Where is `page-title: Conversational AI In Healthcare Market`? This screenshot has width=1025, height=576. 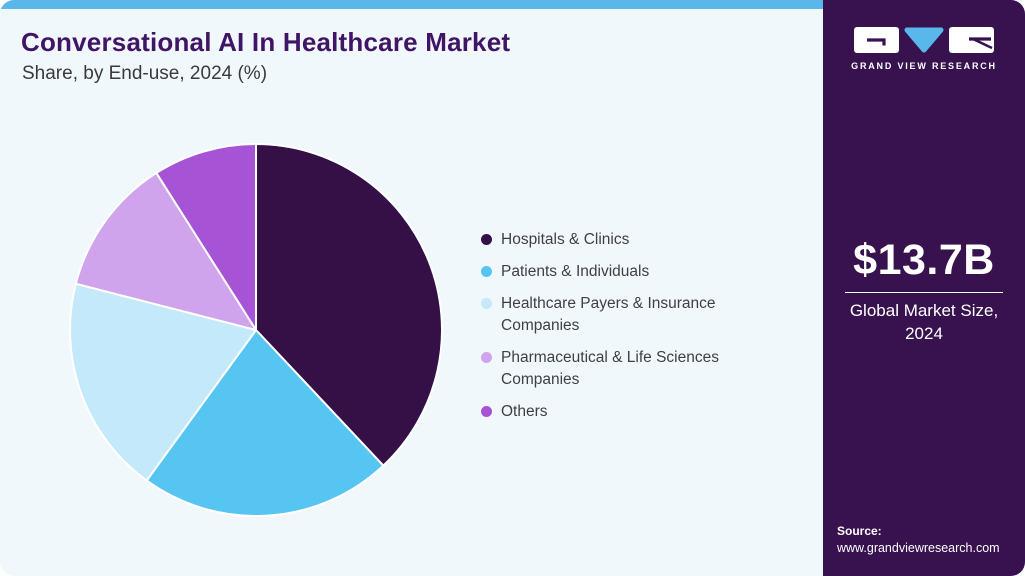 page-title: Conversational AI In Healthcare Market is located at coordinates (266, 42).